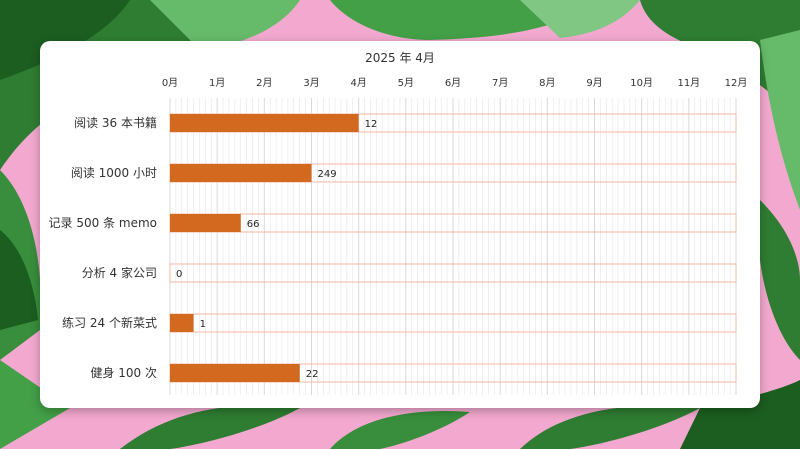 Image resolution: width=800 pixels, height=449 pixels. What do you see at coordinates (594, 83) in the screenshot?
I see `x-tick-label: 9月` at bounding box center [594, 83].